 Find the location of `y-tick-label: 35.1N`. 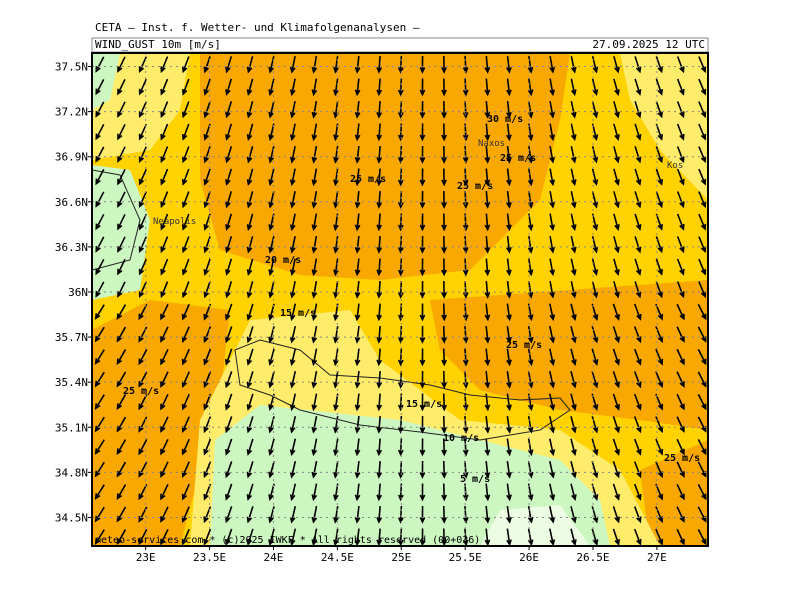

y-tick-label: 35.1N is located at coordinates (71, 427).